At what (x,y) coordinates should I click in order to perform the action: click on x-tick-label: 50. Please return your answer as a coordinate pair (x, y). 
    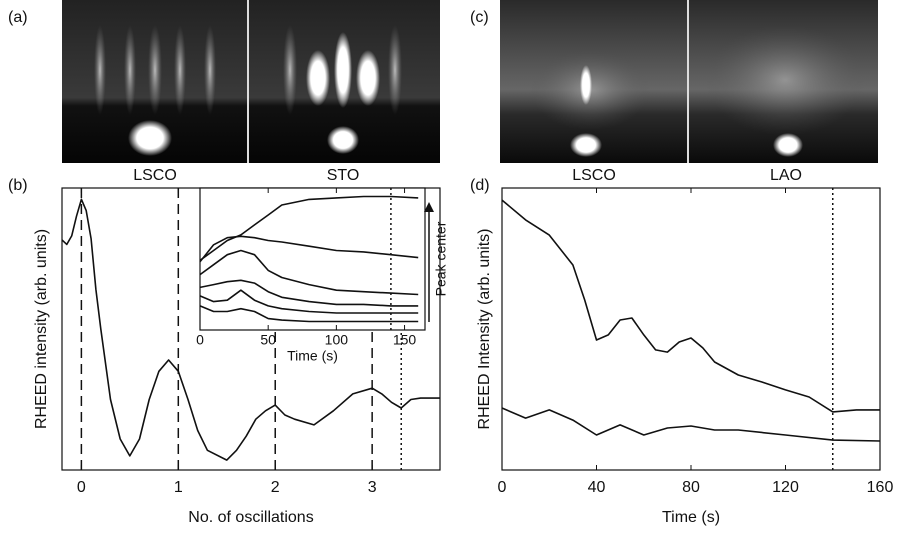
    Looking at the image, I should click on (268, 340).